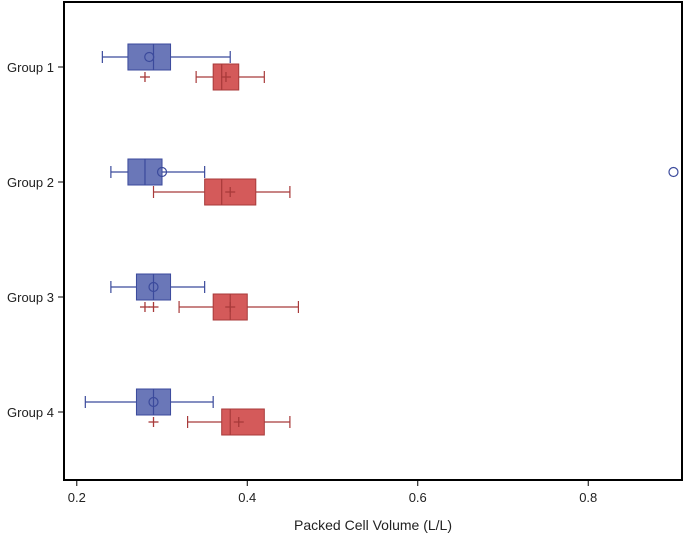 This screenshot has width=685, height=534. What do you see at coordinates (230, 192) in the screenshot?
I see `group2-series-red-mean-marker` at bounding box center [230, 192].